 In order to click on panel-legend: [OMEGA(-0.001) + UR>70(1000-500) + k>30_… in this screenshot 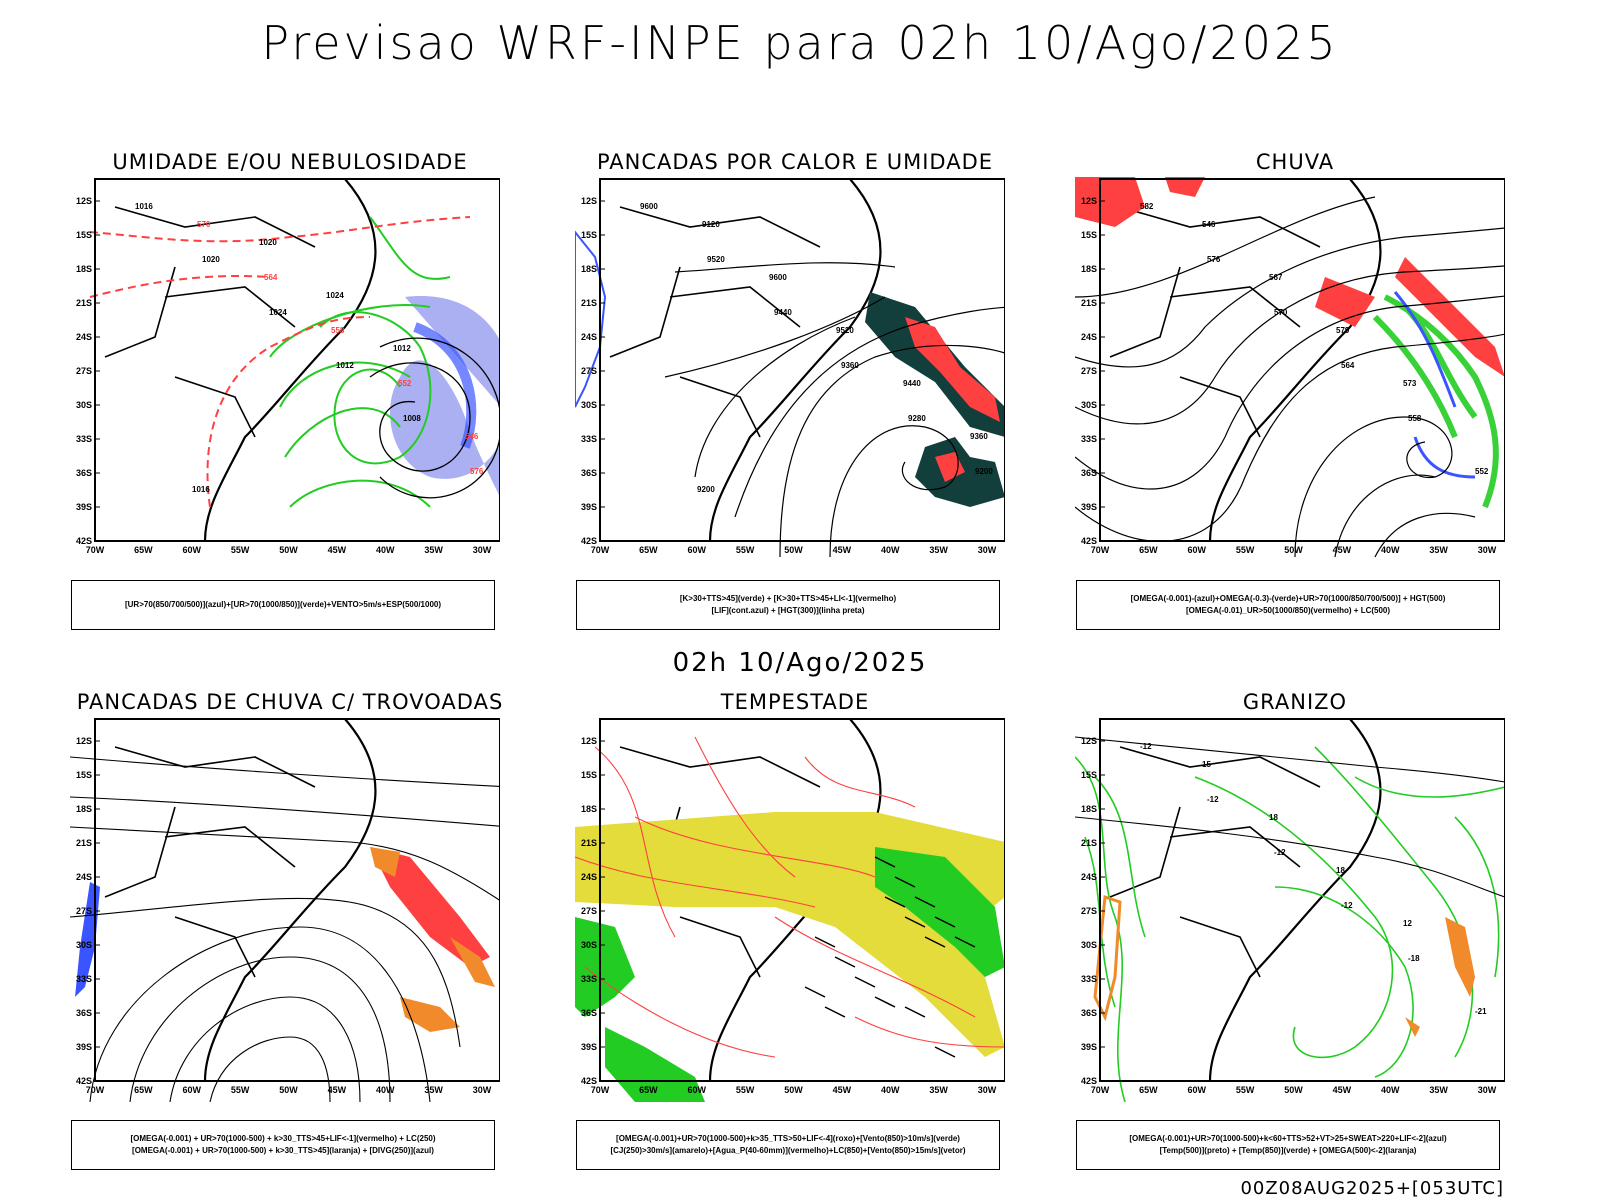, I will do `click(283, 1145)`.